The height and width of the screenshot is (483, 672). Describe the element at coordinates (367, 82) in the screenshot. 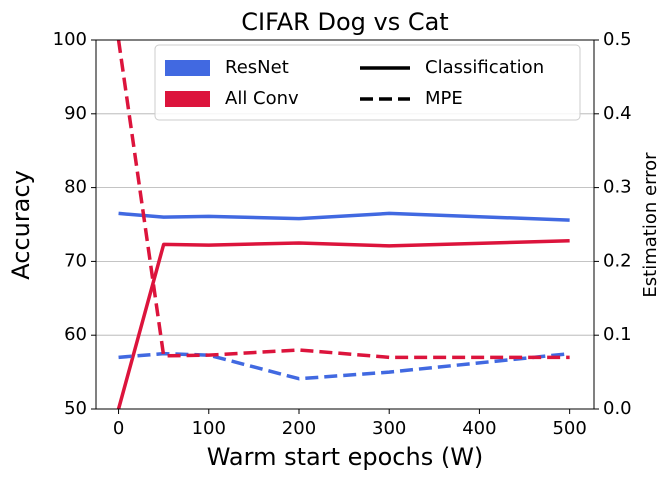

I see `legend-box` at that location.